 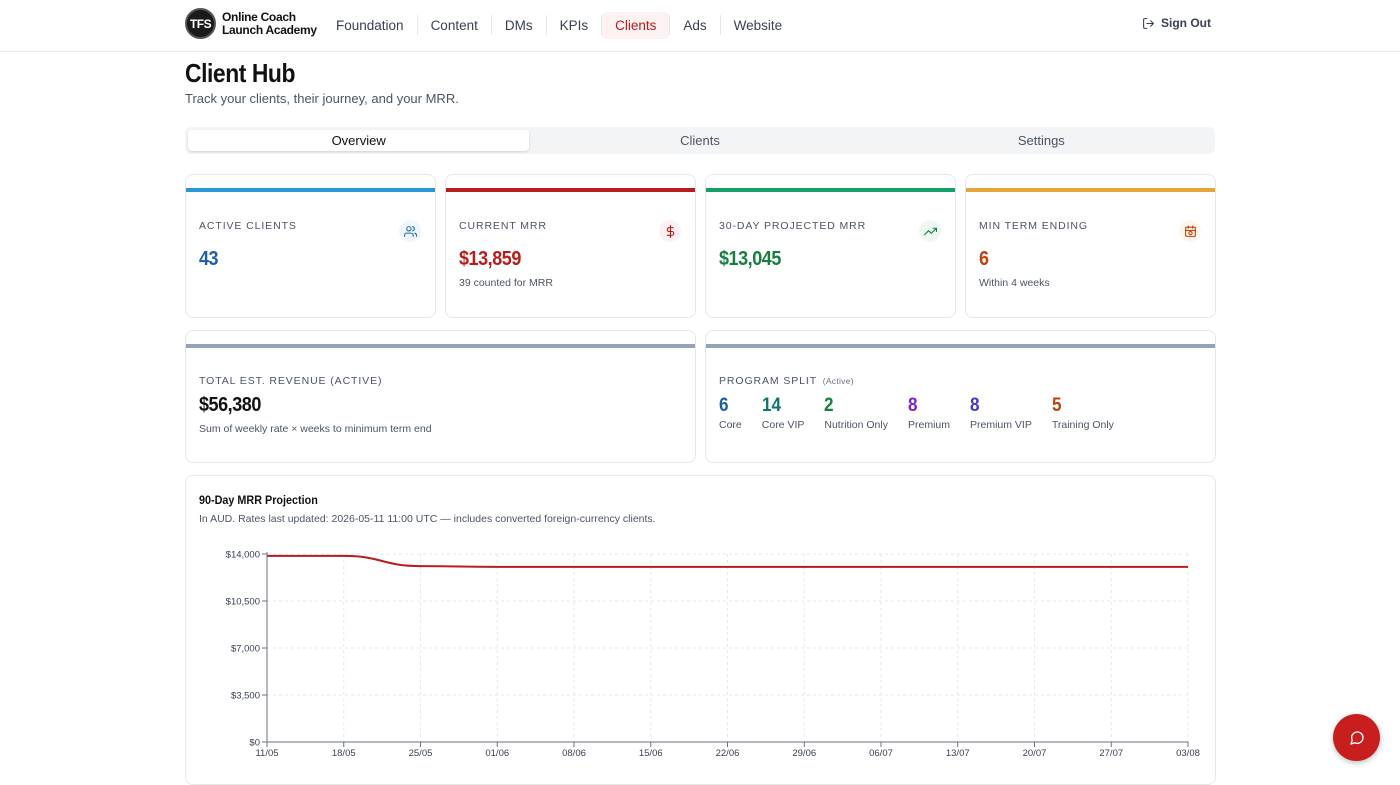 I want to click on x-tick-label: 06/07, so click(x=881, y=753).